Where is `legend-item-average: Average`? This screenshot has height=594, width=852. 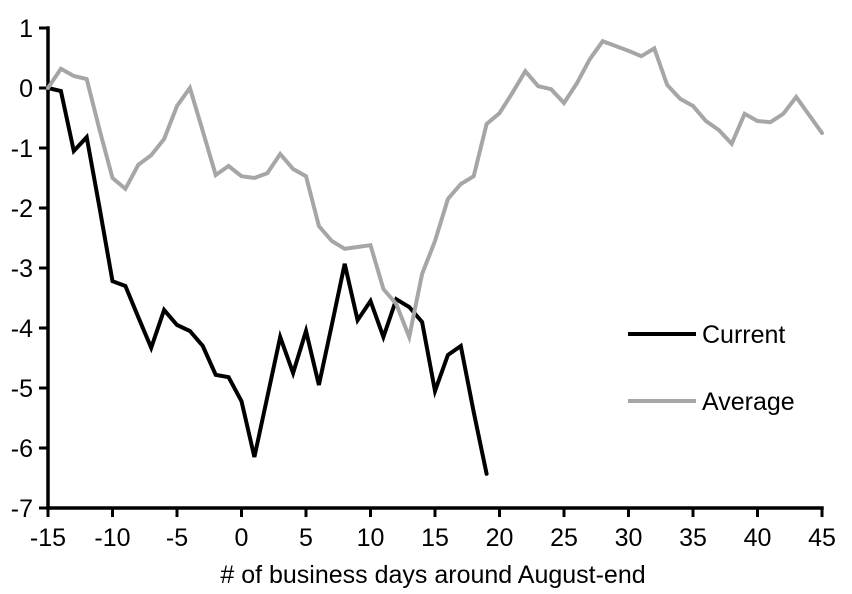 legend-item-average: Average is located at coordinates (711, 402).